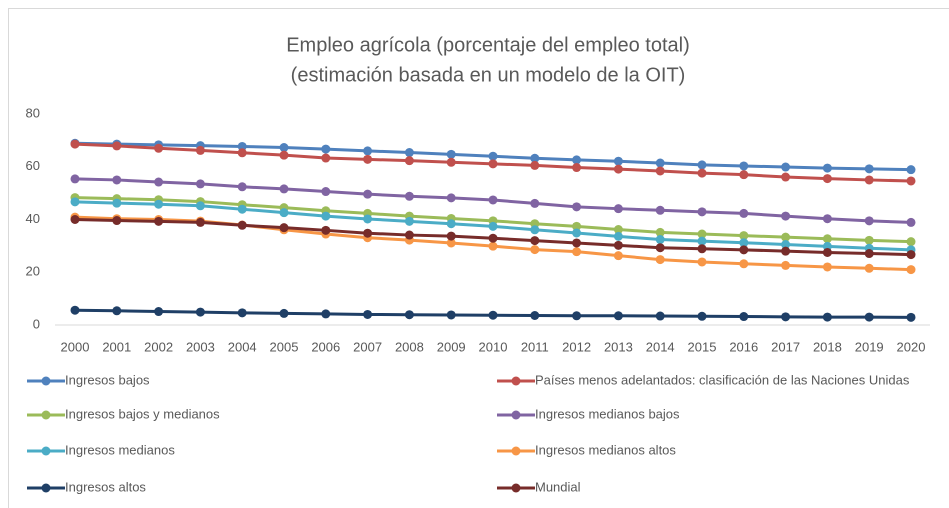 The width and height of the screenshot is (949, 508). Describe the element at coordinates (284, 346) in the screenshot. I see `x-tick-label: 2005` at that location.